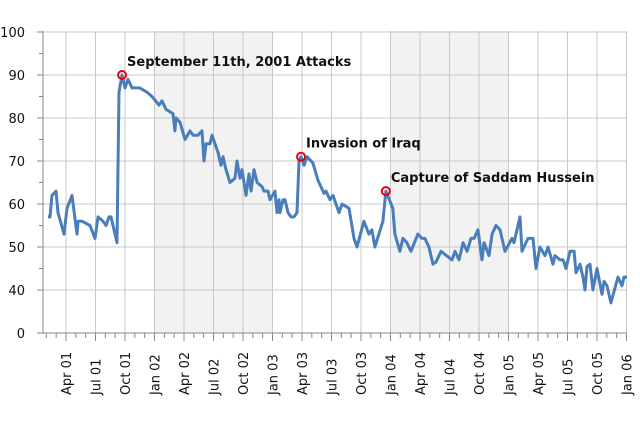 The width and height of the screenshot is (640, 431). I want to click on x-tick-label: Apr 03, so click(303, 373).